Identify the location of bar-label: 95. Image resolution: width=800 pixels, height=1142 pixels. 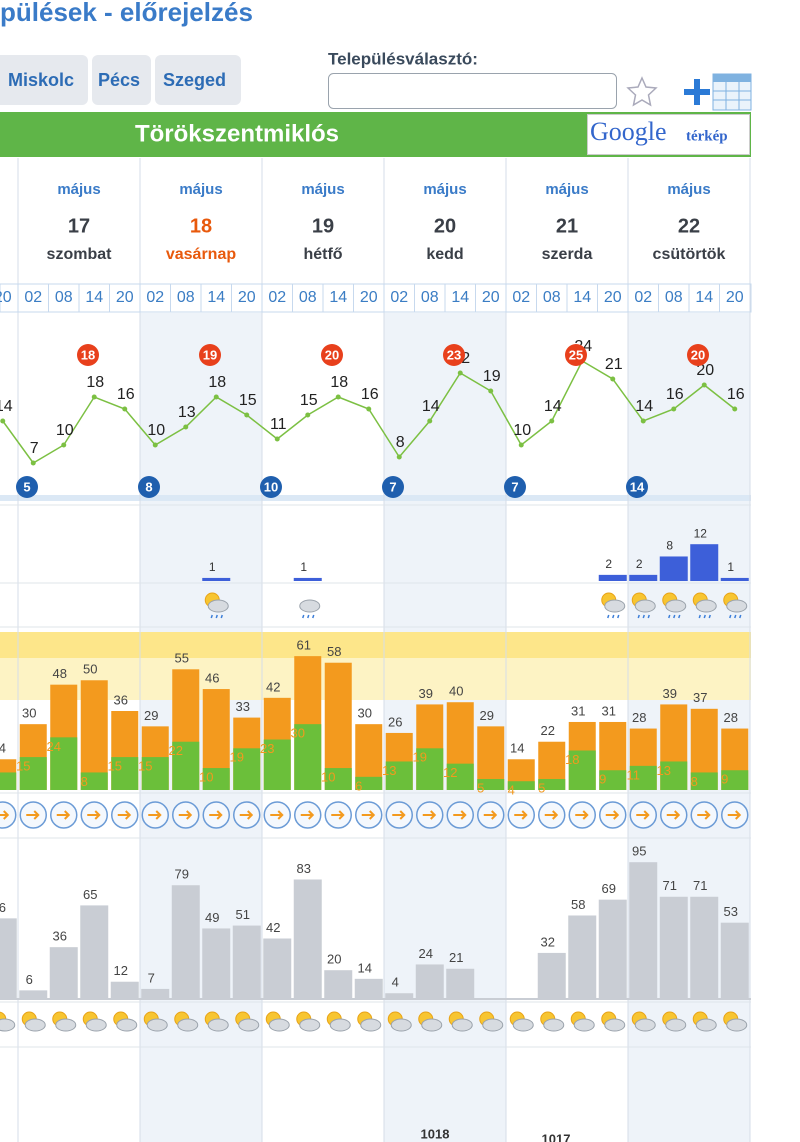
(639, 851).